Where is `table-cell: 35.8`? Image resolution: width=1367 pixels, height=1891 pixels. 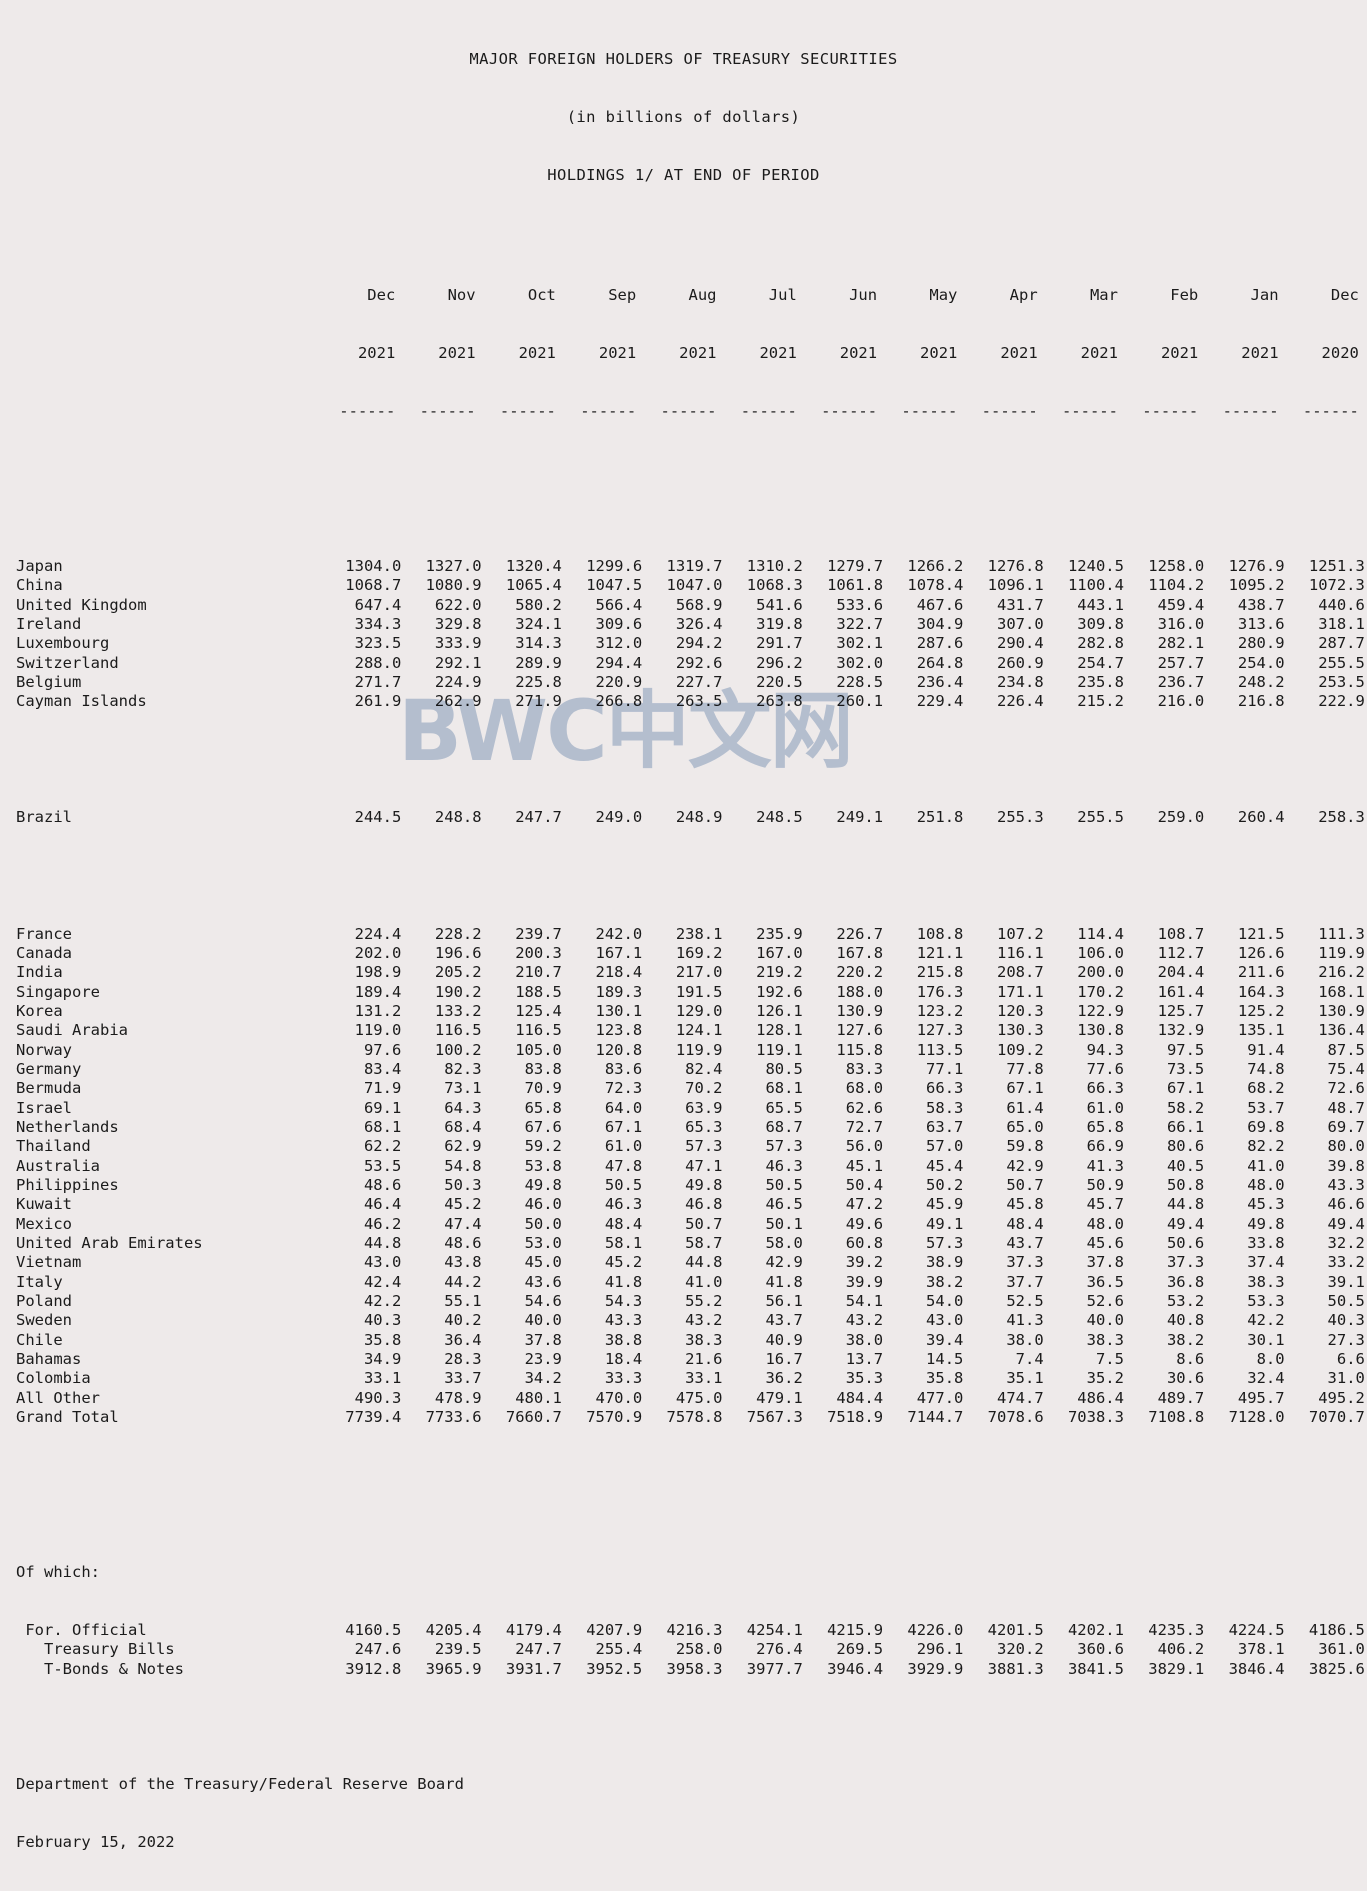
table-cell: 35.8 is located at coordinates (945, 1378).